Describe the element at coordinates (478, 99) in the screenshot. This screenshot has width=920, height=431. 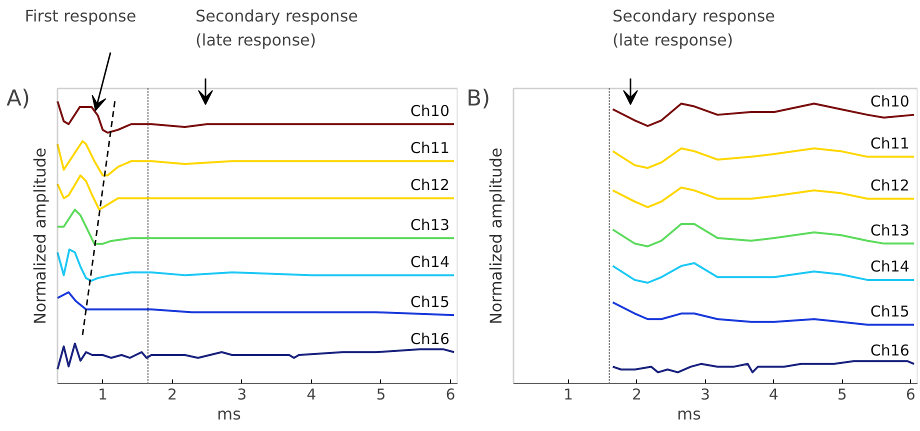
I see `text: B)` at that location.